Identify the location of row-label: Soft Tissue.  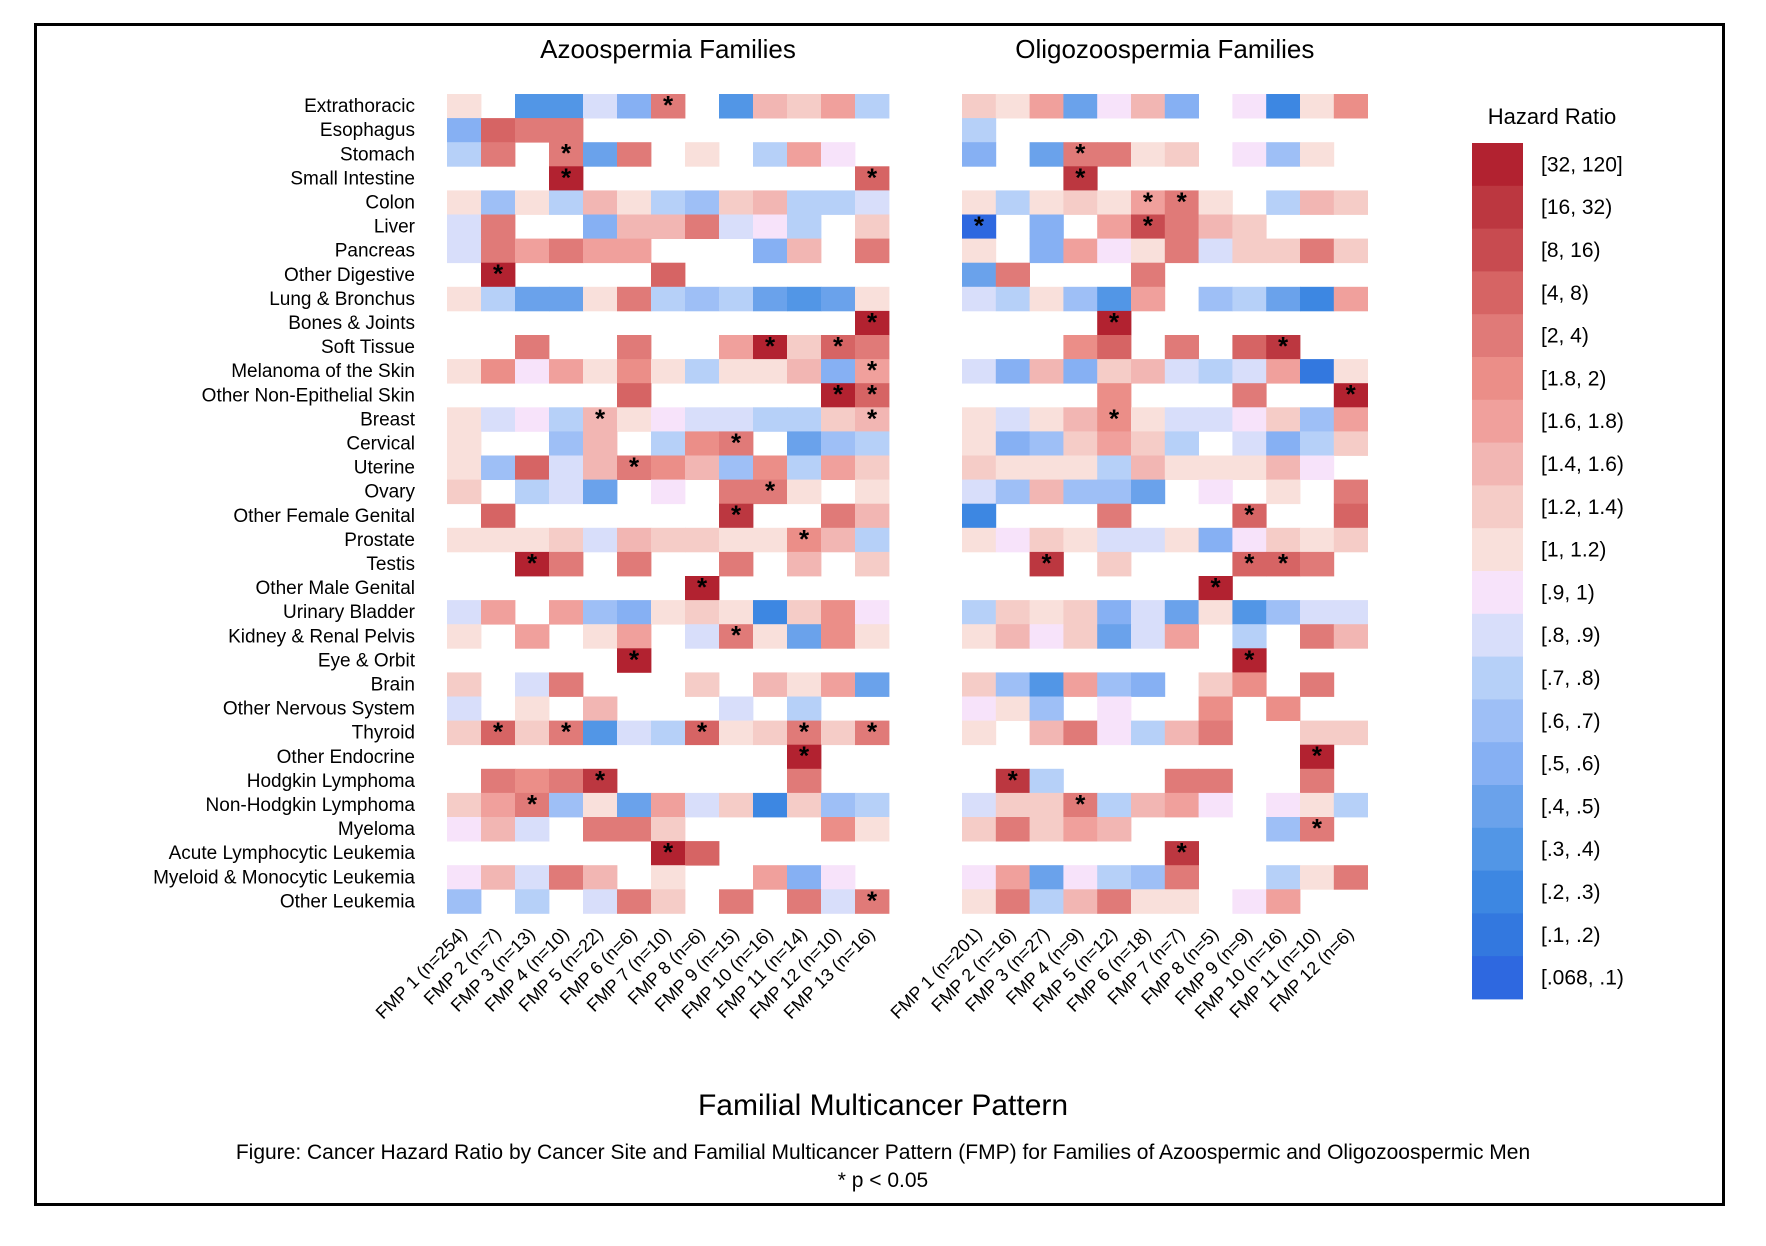
(368, 347).